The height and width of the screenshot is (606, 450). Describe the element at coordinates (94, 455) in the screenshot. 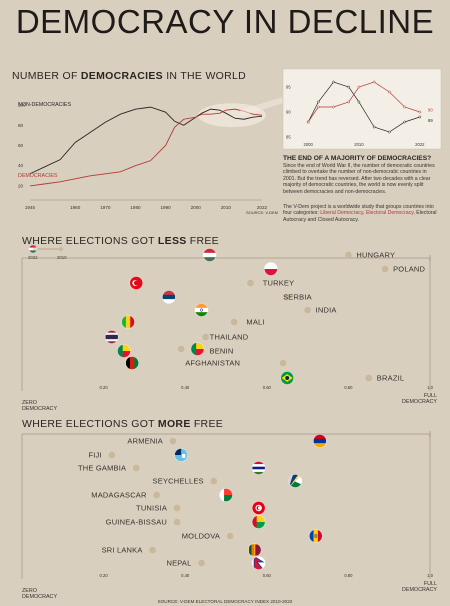

I see `country-label-fiji: FIJI` at that location.